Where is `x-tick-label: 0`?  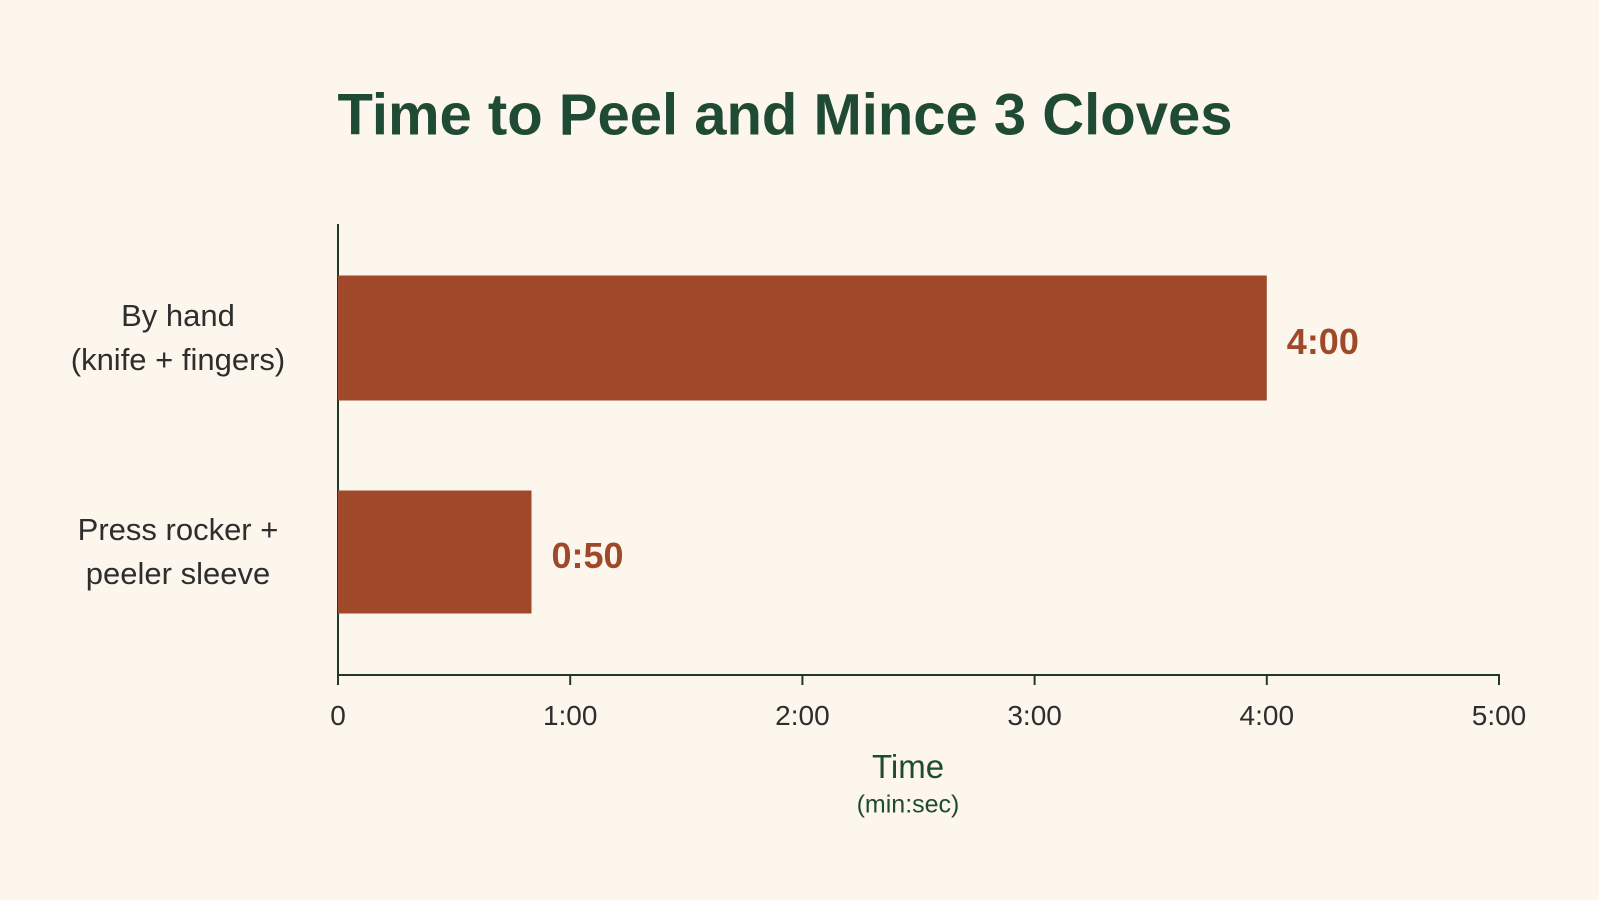 x-tick-label: 0 is located at coordinates (338, 715).